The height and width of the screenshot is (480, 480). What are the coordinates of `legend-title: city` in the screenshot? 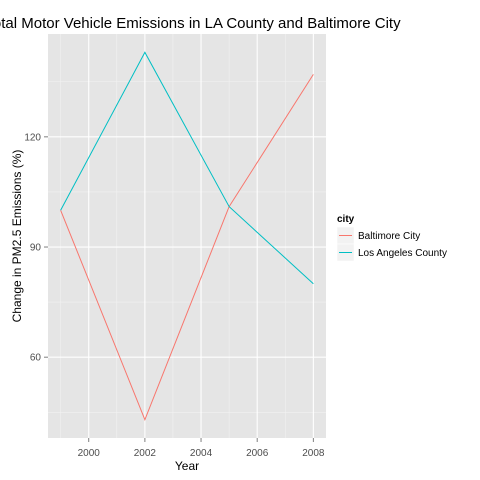 It's located at (346, 219).